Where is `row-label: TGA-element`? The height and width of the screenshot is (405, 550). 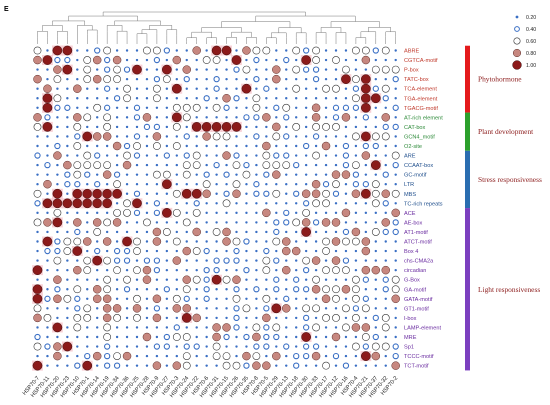 row-label: TGA-element is located at coordinates (421, 99).